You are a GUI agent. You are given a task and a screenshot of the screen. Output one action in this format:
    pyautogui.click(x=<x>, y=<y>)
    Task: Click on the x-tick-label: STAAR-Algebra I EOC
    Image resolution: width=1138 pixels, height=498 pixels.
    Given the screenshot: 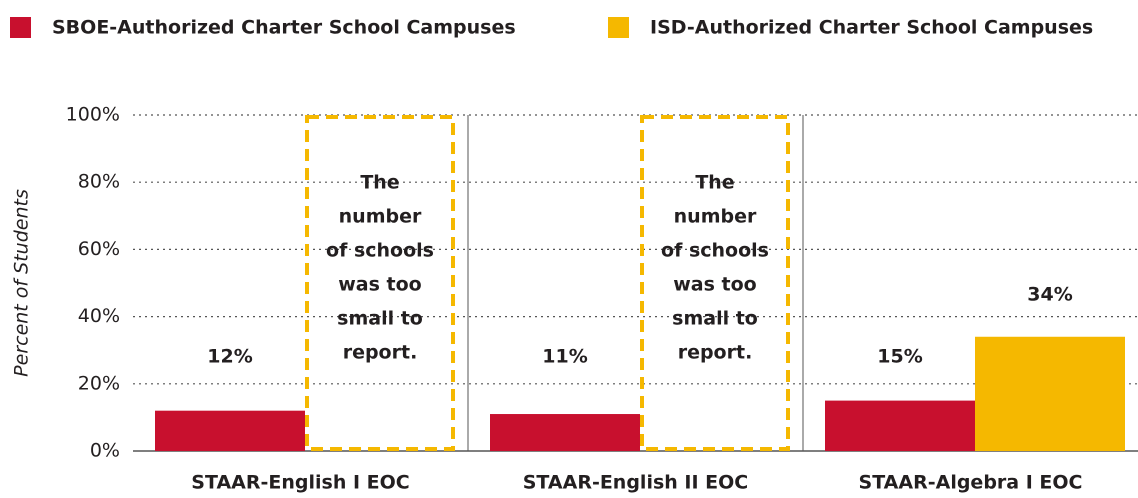 What is the action you would take?
    pyautogui.click(x=971, y=483)
    